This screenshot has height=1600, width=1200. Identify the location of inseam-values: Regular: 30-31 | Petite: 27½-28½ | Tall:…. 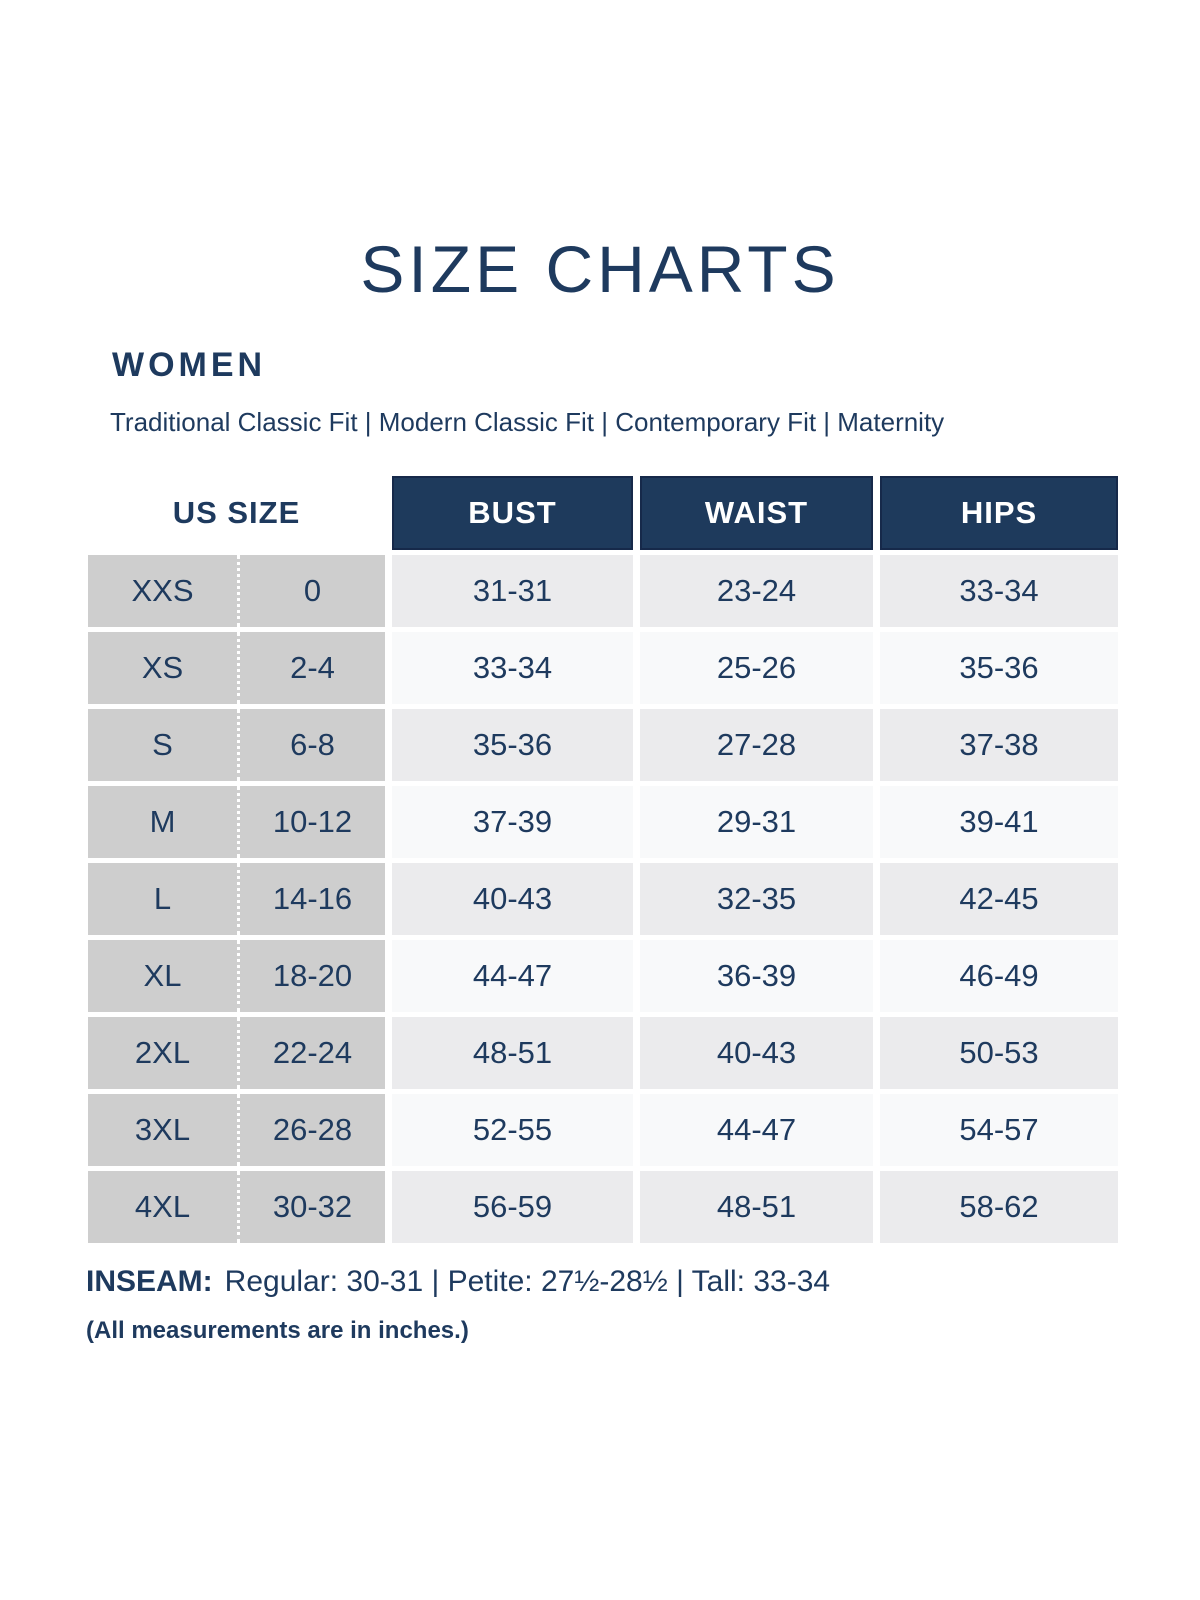
(527, 1281).